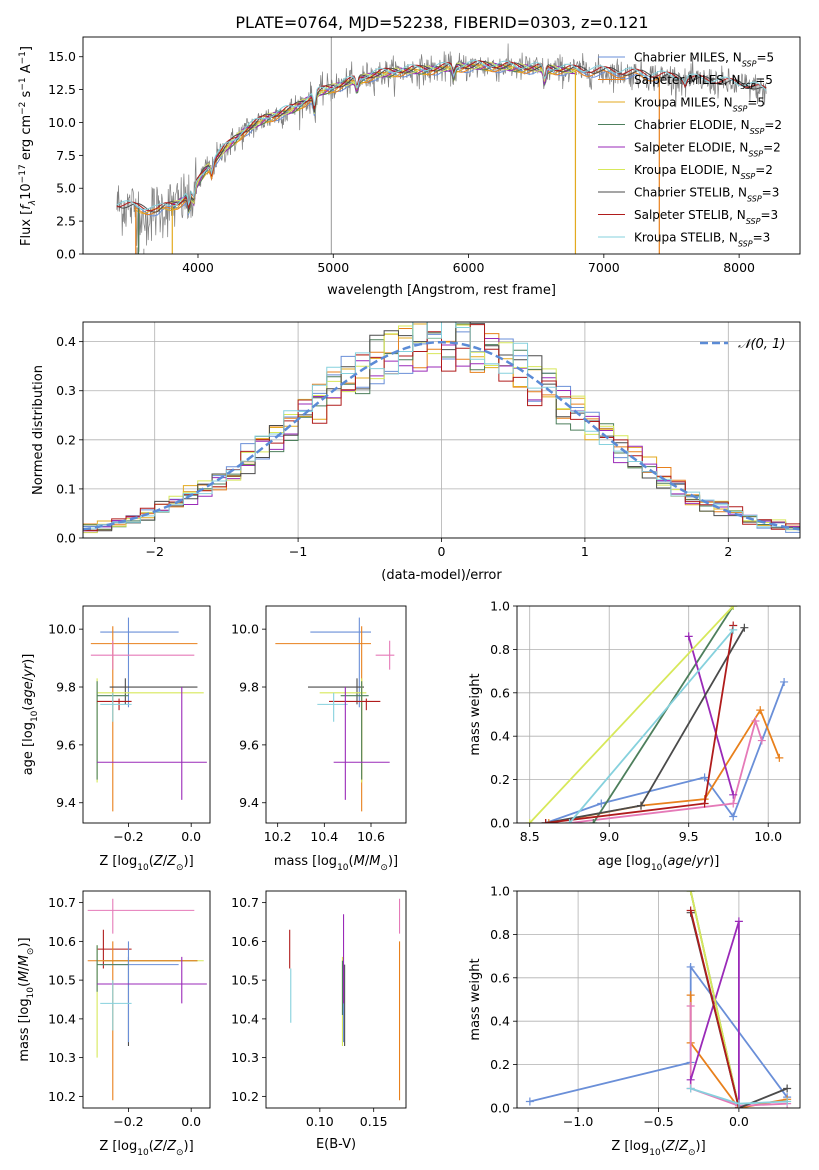  Describe the element at coordinates (62, 902) in the screenshot. I see `y-tick-label: 10.7` at that location.